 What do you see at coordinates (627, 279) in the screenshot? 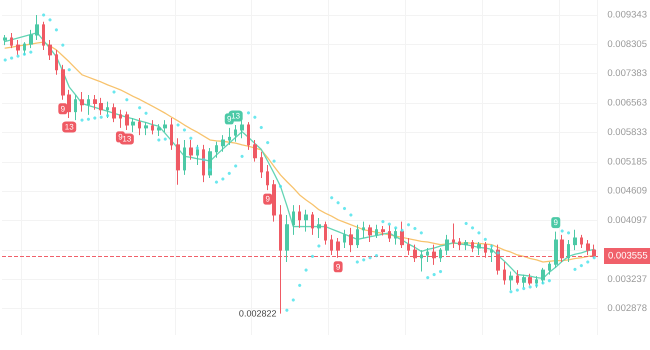
I see `y-tick-label: 0.003237` at bounding box center [627, 279].